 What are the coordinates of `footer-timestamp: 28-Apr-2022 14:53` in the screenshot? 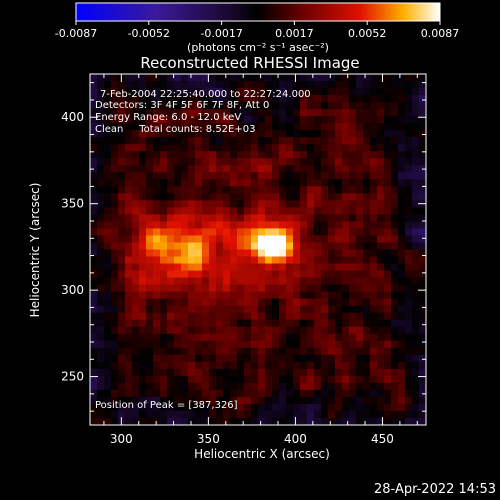 It's located at (435, 489).